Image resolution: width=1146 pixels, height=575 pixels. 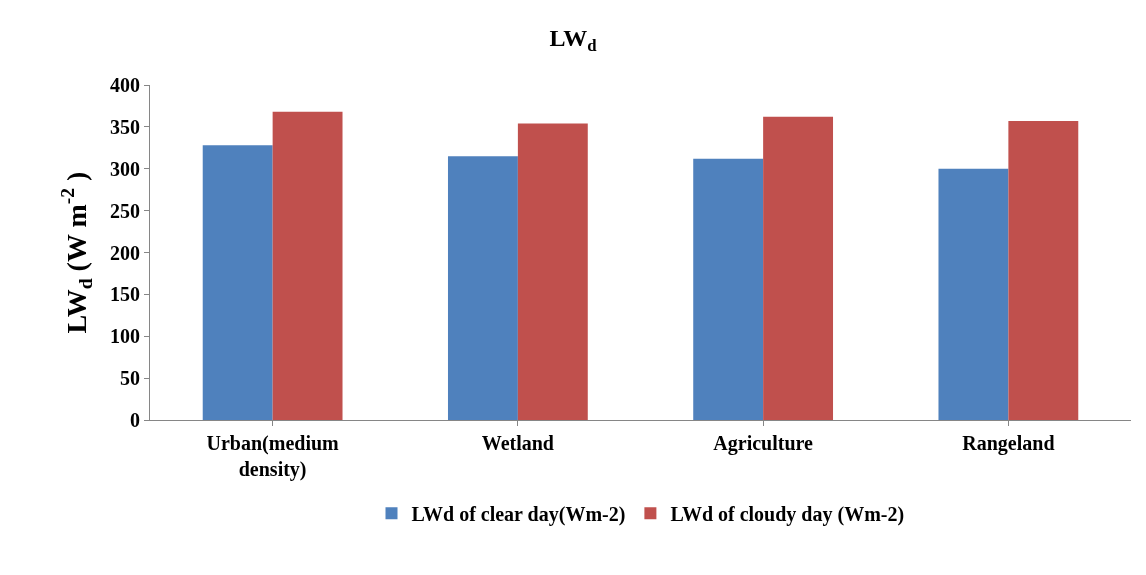 I want to click on x-tick-label: Agriculture, so click(x=763, y=443).